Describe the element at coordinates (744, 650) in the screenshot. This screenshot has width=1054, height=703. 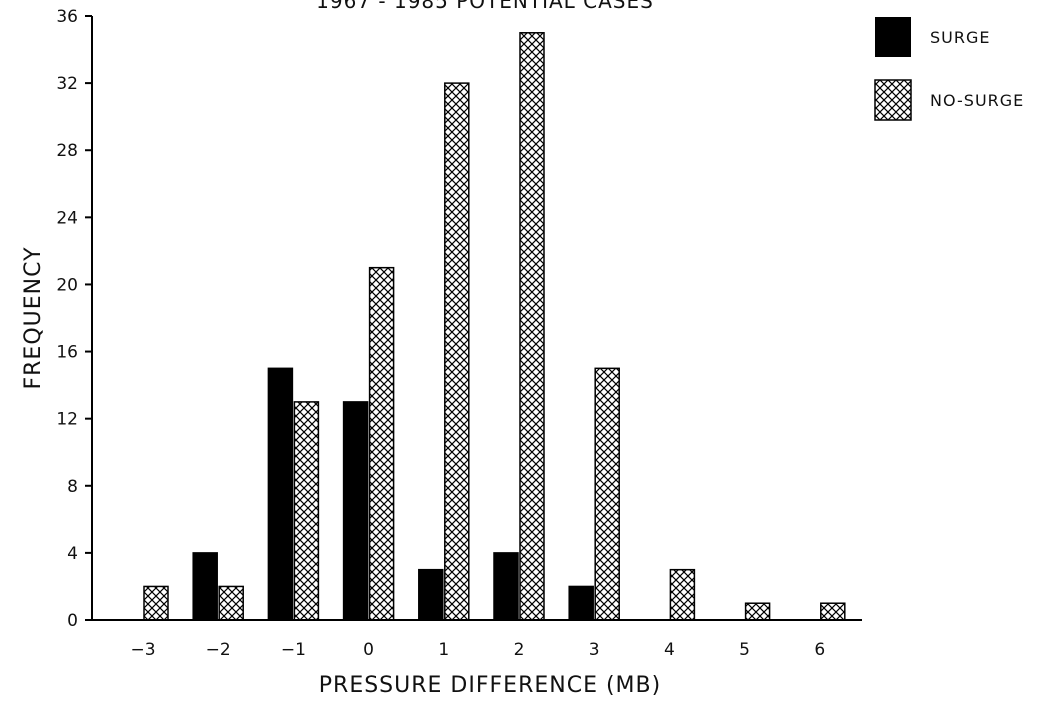
I see `x-tick-label: 5` at that location.